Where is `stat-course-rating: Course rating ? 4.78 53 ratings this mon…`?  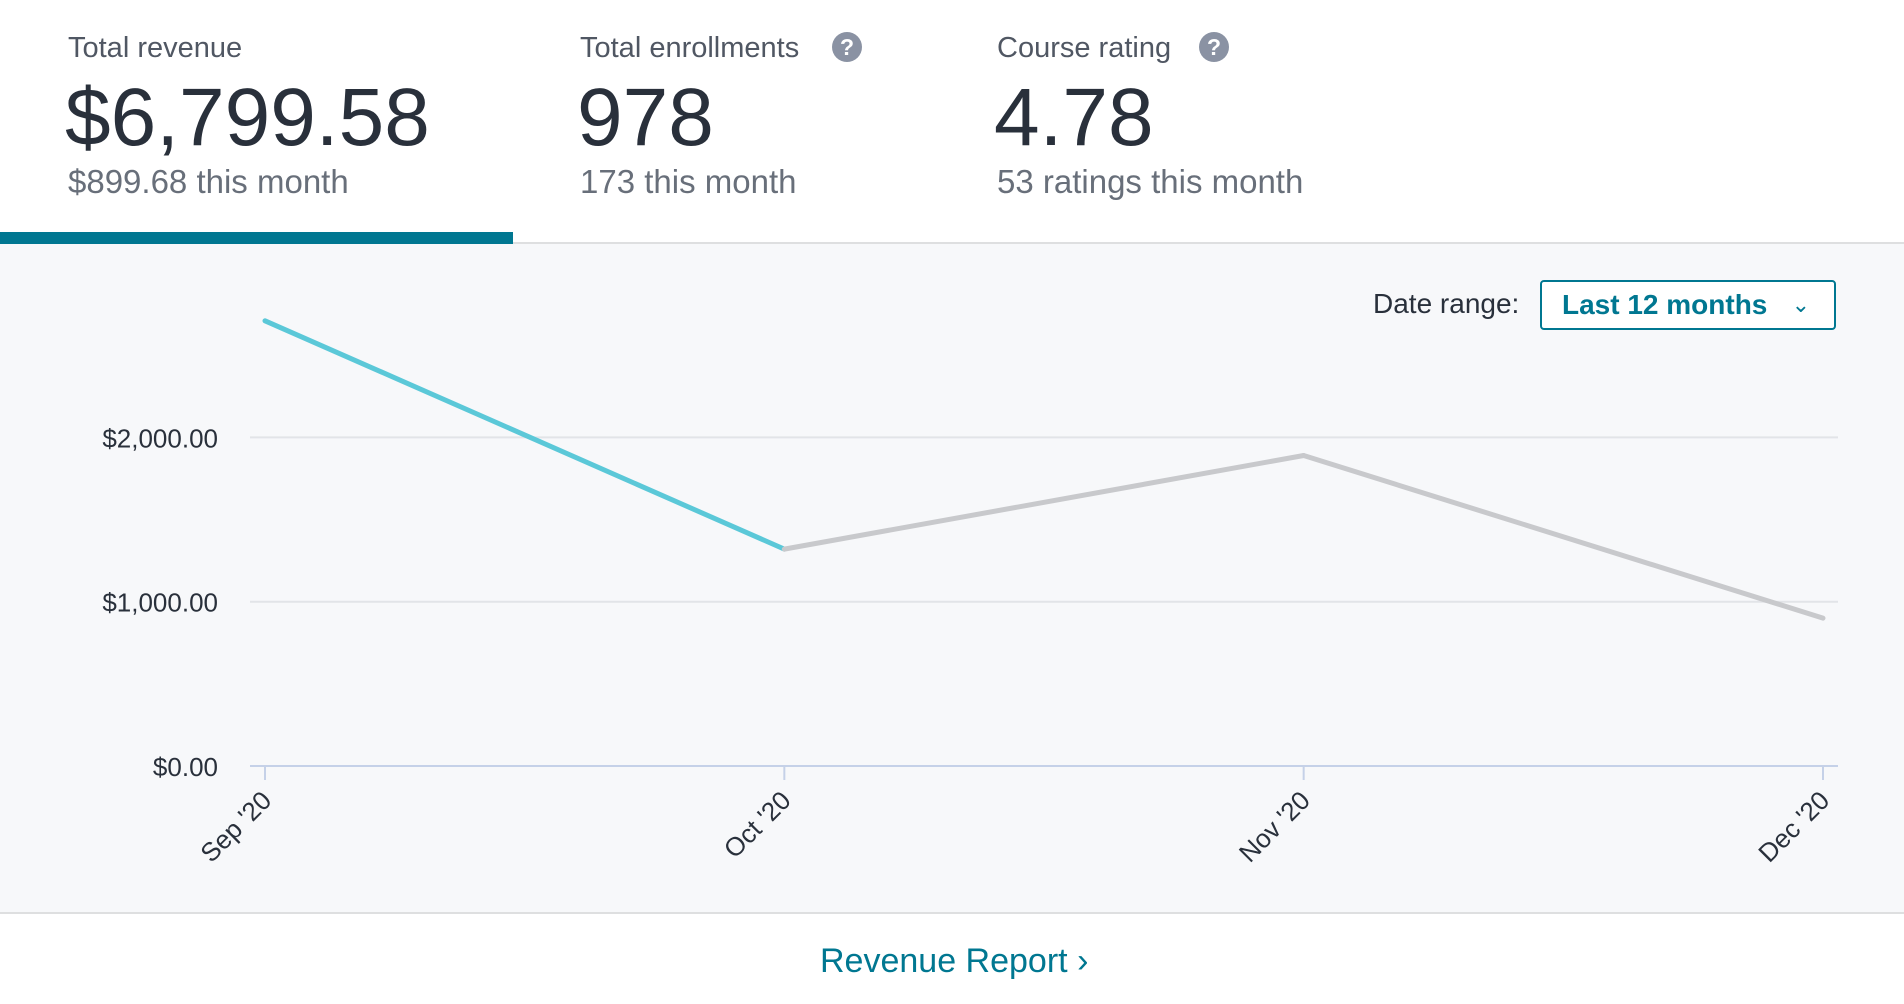
stat-course-rating: Course rating ? 4.78 53 ratings this mon… is located at coordinates (1165, 121).